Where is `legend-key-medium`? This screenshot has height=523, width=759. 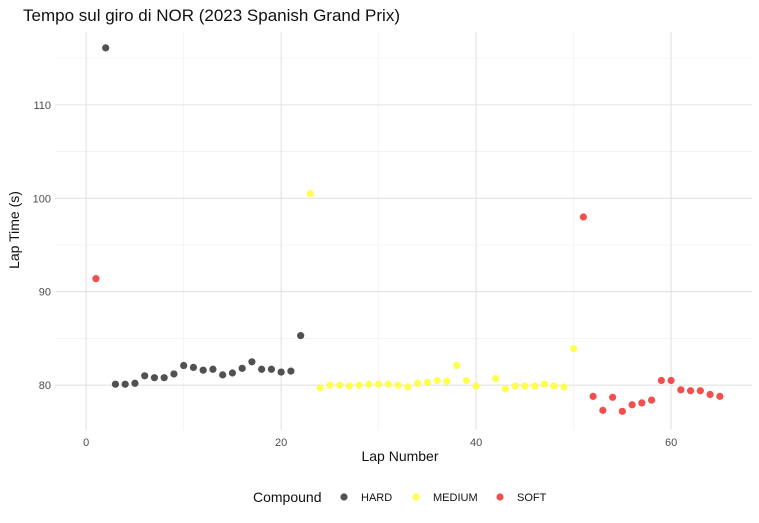 legend-key-medium is located at coordinates (416, 497).